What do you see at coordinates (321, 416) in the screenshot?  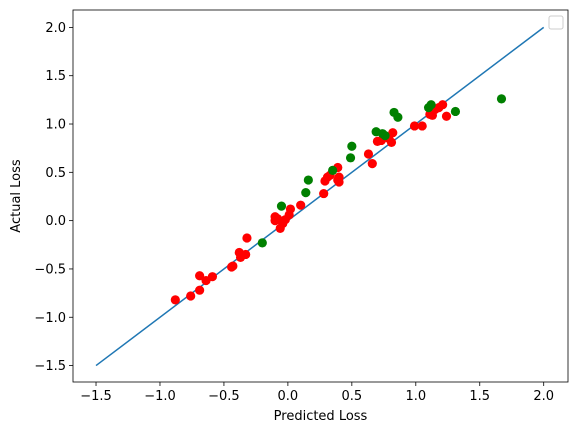 I see `x-axis-label: Predicted Loss` at bounding box center [321, 416].